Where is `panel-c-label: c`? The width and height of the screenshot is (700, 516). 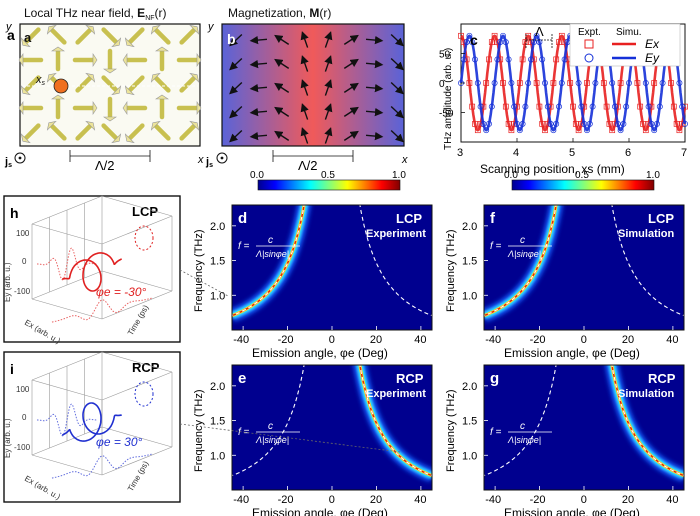
panel-c-label: c is located at coordinates (474, 40).